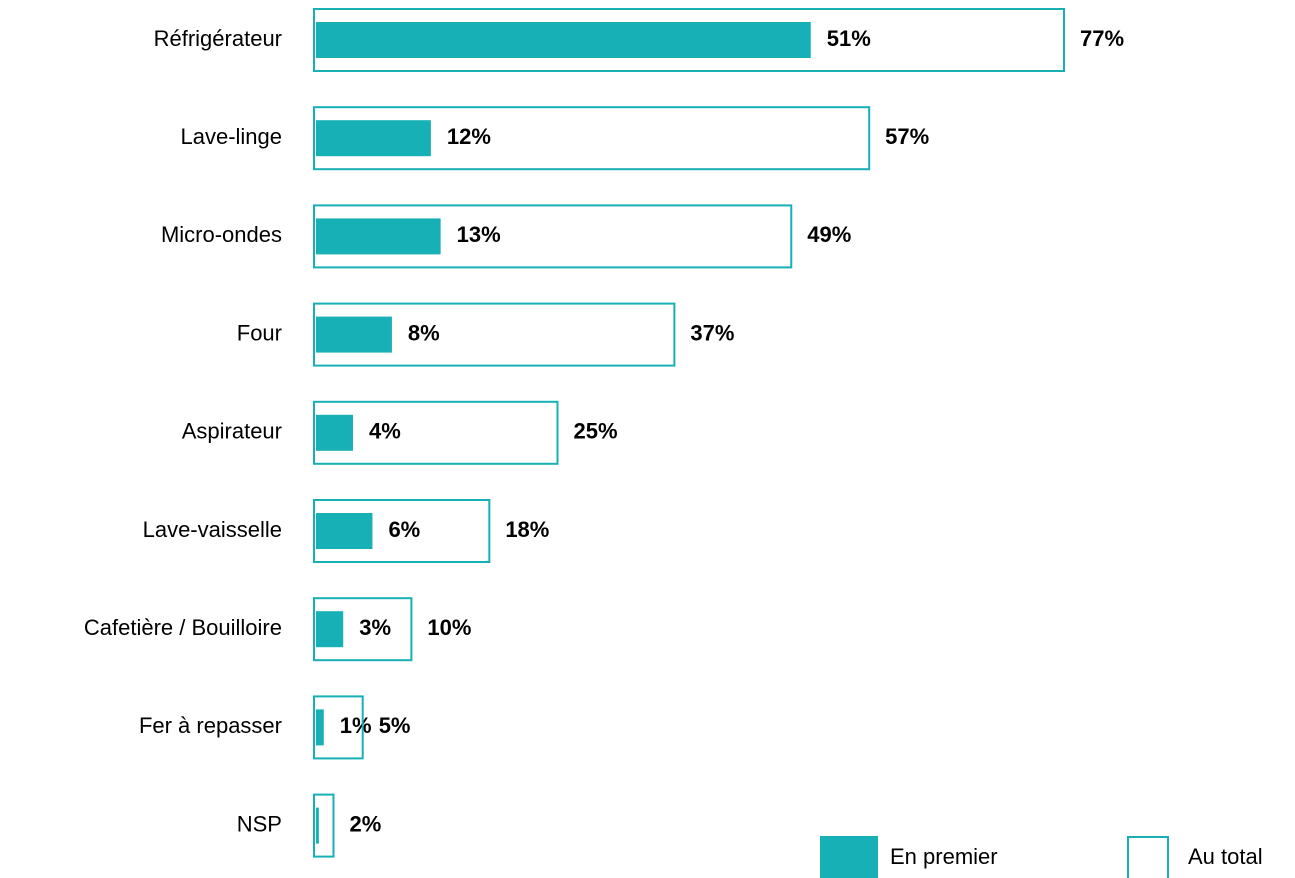 Image resolution: width=1295 pixels, height=878 pixels. What do you see at coordinates (712, 332) in the screenshot?
I see `value-label: 37%` at bounding box center [712, 332].